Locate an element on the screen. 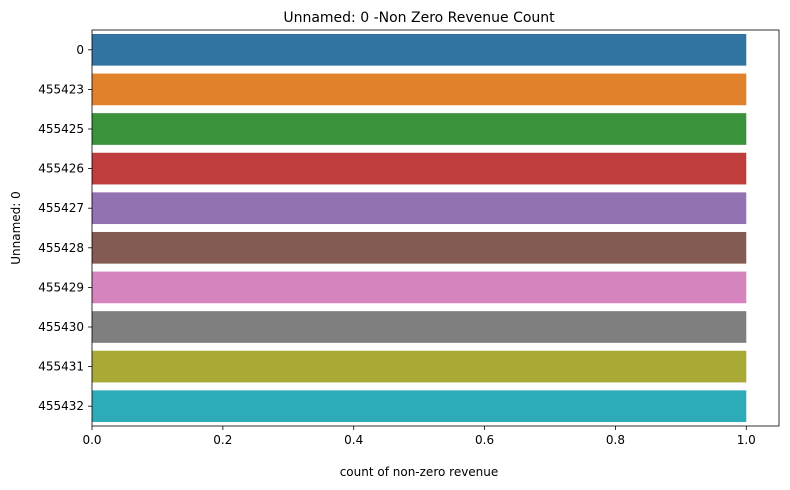 The width and height of the screenshot is (790, 490). chart-title: Unnamed: 0 -Non Zero Revenue Count is located at coordinates (419, 18).